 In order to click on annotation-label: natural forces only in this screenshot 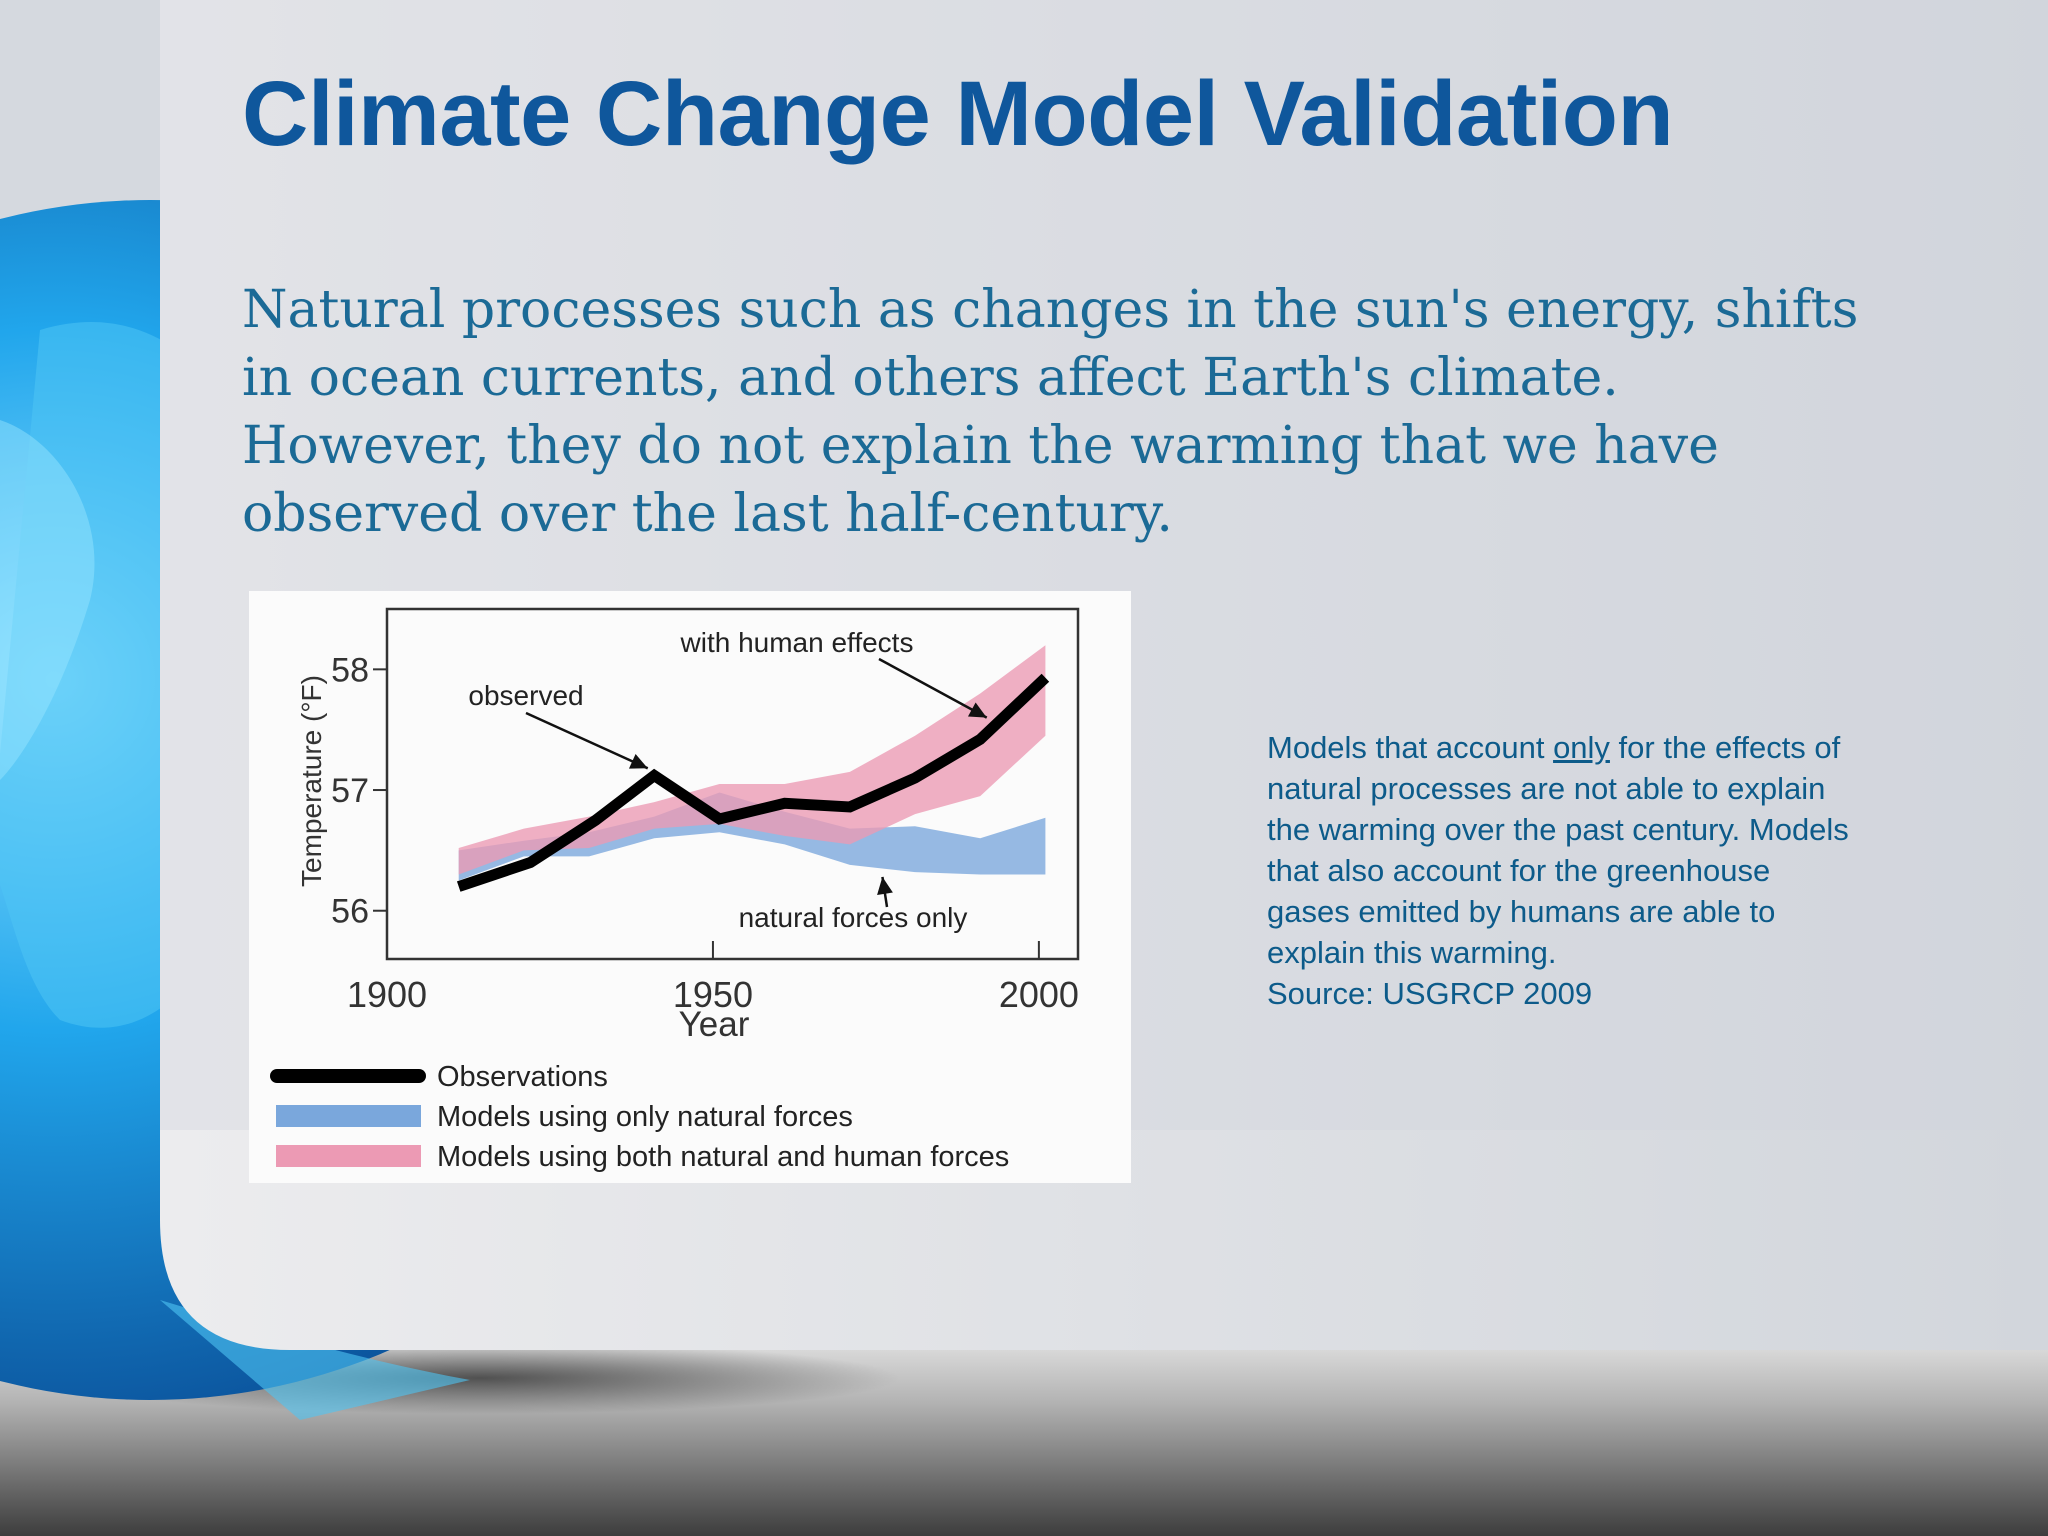, I will do `click(853, 917)`.